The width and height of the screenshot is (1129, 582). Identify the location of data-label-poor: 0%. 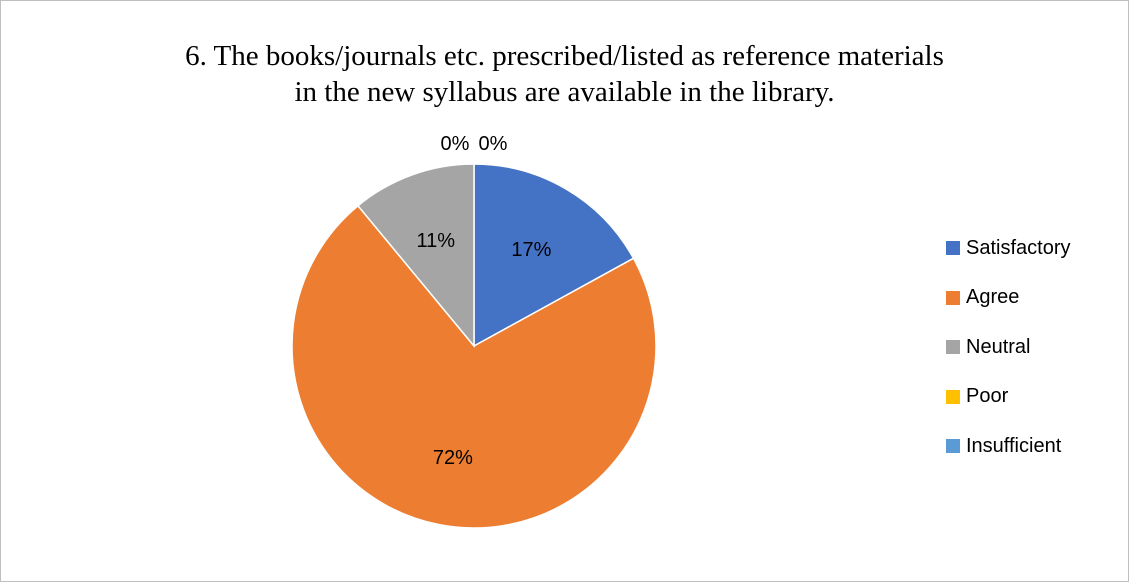
(455, 144).